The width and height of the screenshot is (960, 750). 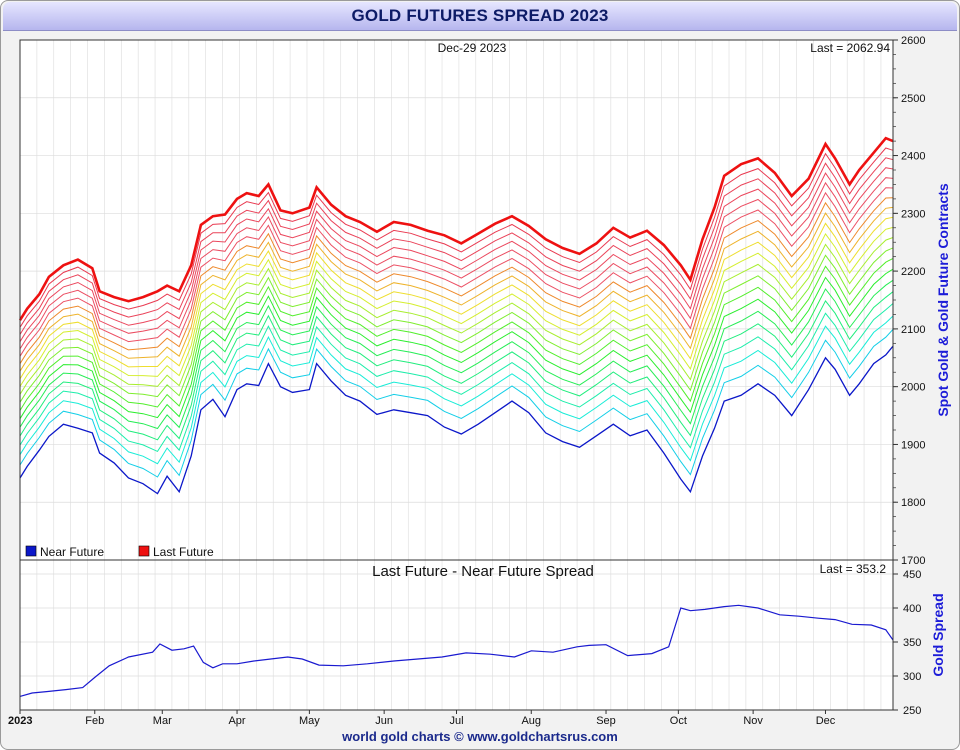 What do you see at coordinates (183, 552) in the screenshot?
I see `legend-last-label: Last Future` at bounding box center [183, 552].